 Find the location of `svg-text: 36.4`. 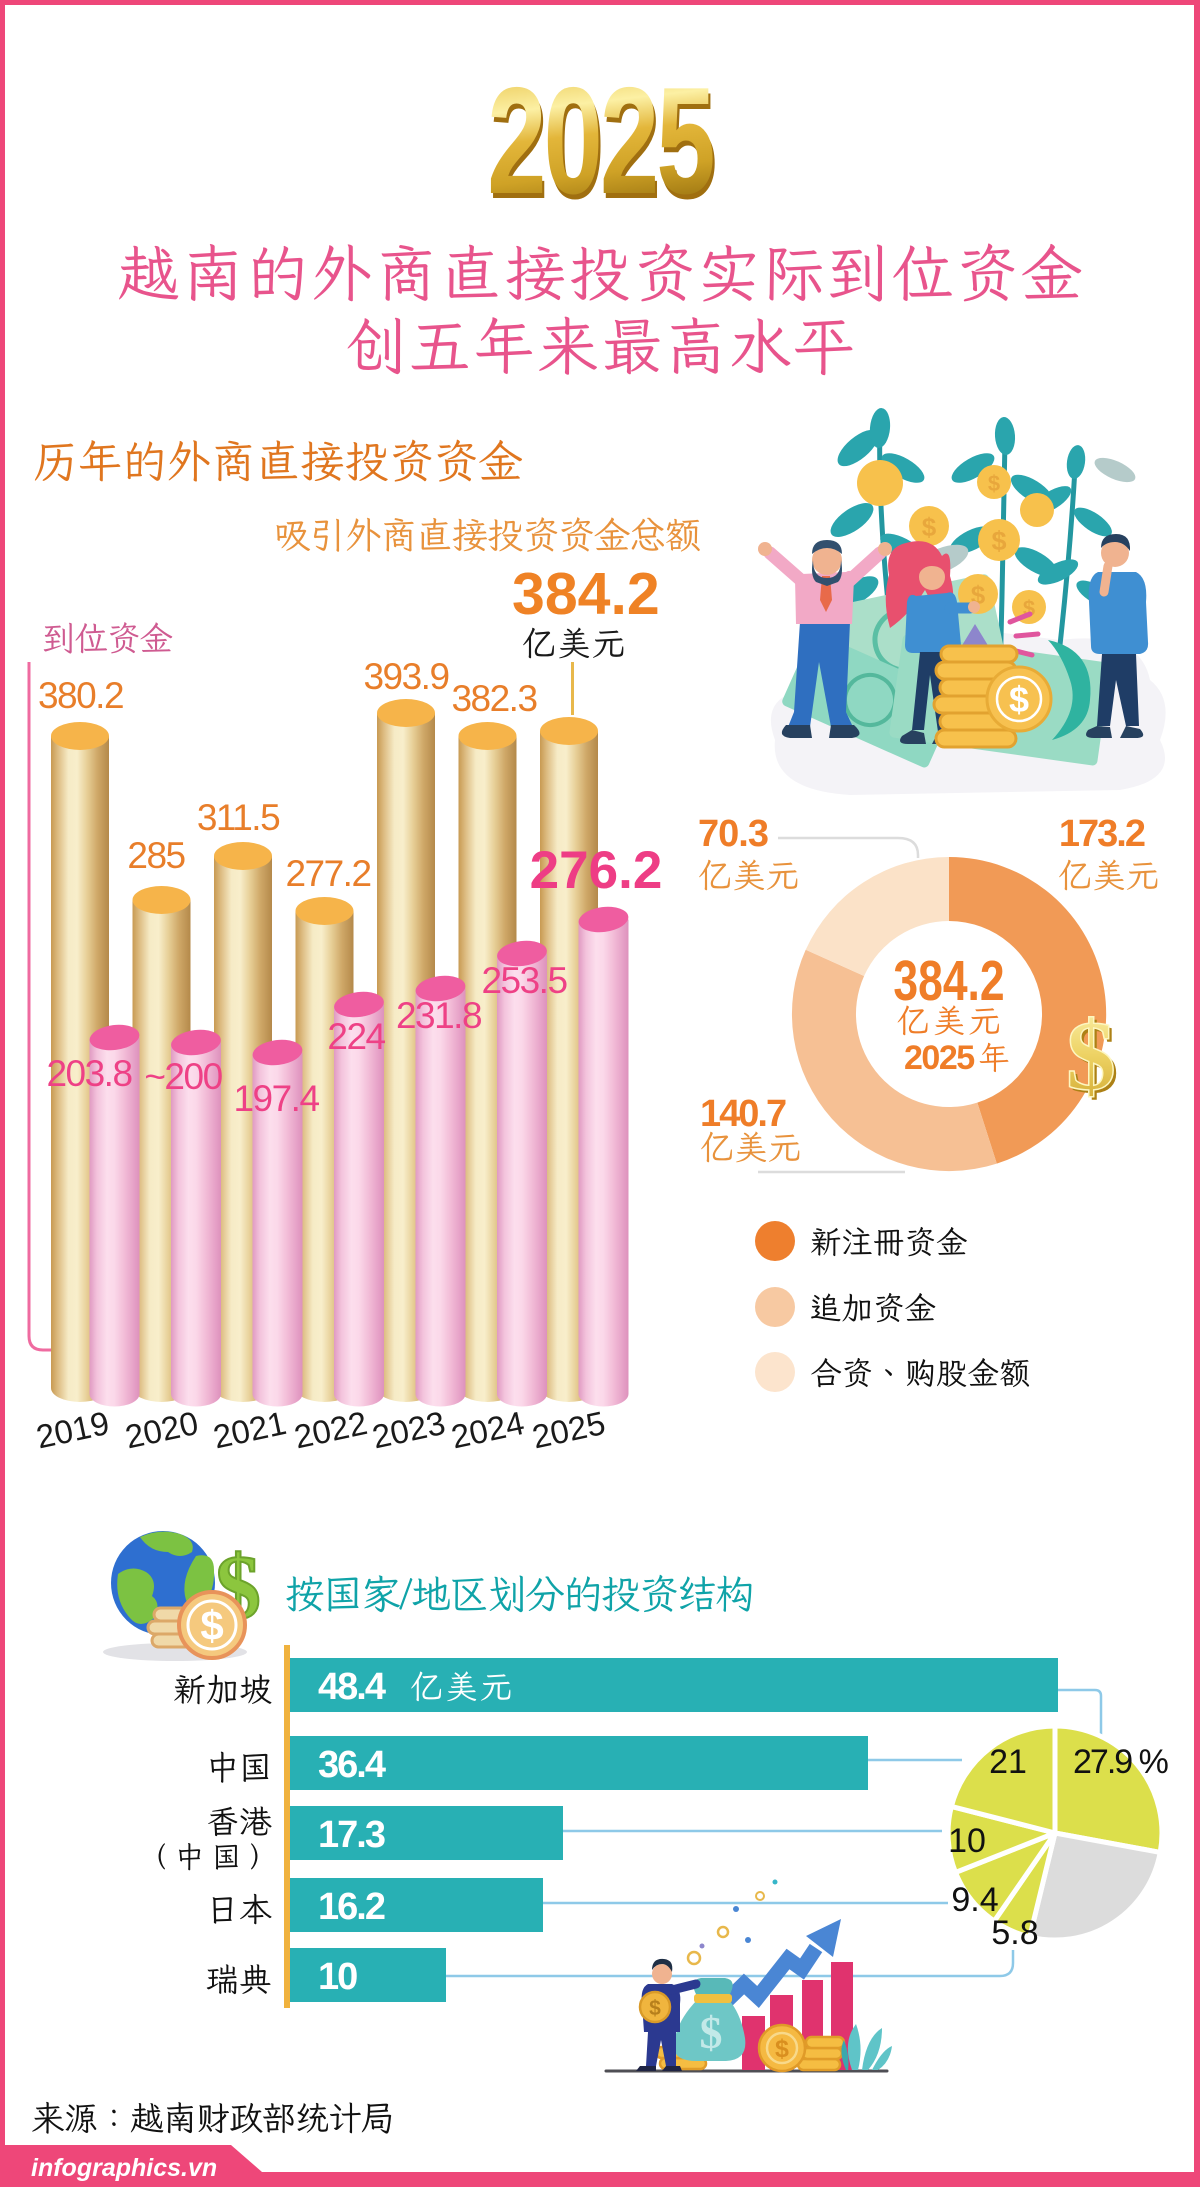

svg-text: 36.4 is located at coordinates (352, 1765).